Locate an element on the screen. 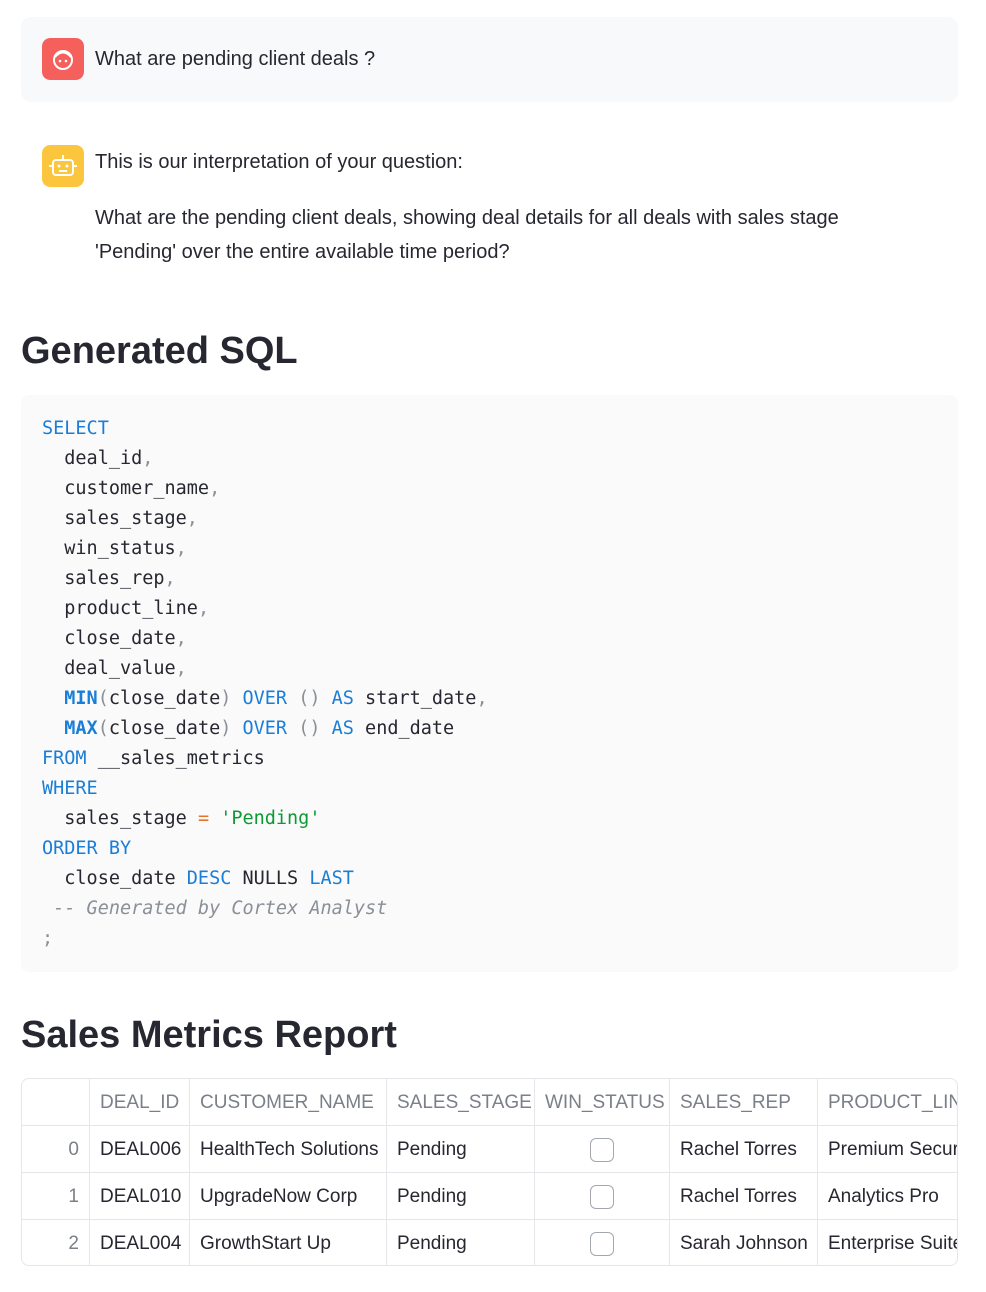 The width and height of the screenshot is (986, 1292). code-line: ORDER BY is located at coordinates (87, 848).